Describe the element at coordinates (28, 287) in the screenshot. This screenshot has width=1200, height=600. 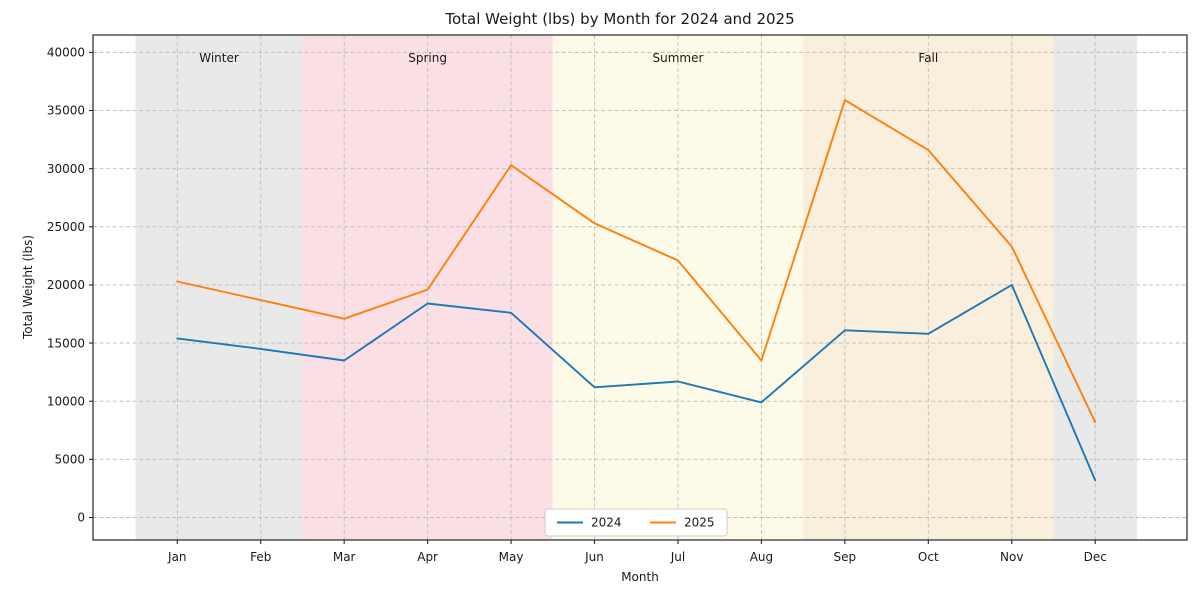
I see `y-axis-label: Total Weight (lbs)` at that location.